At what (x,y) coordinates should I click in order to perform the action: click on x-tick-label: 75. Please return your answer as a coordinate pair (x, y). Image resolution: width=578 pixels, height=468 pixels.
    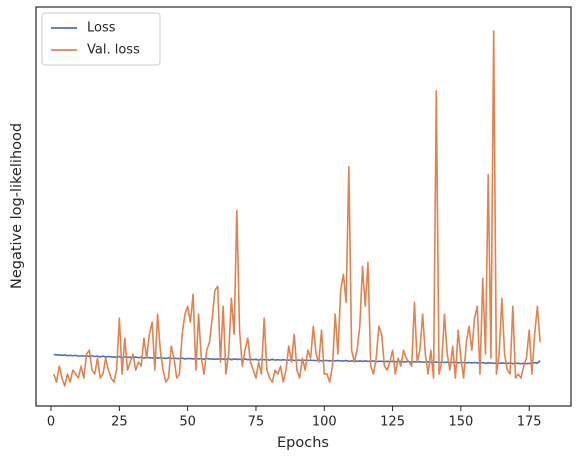
    Looking at the image, I should click on (256, 422).